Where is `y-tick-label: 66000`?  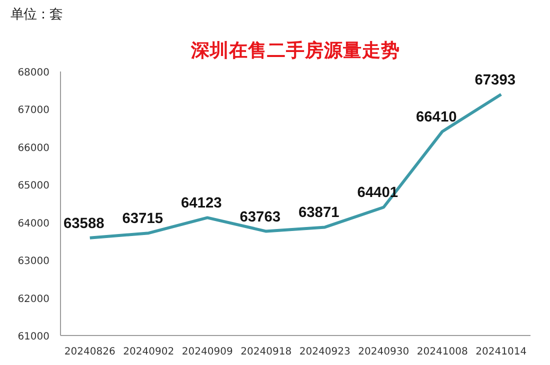 y-tick-label: 66000 is located at coordinates (34, 148).